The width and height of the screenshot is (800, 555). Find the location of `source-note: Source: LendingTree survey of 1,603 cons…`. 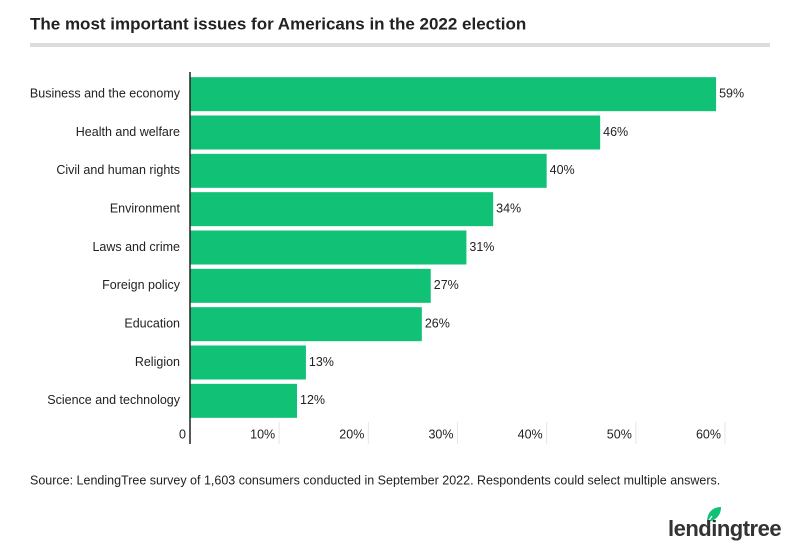

source-note: Source: LendingTree survey of 1,603 cons… is located at coordinates (375, 480).